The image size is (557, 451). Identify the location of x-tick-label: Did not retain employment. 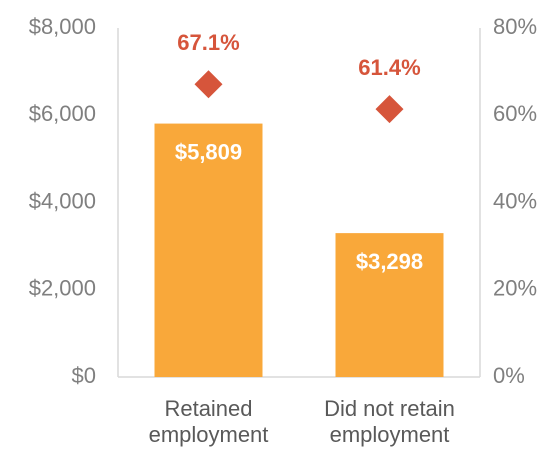
(389, 421).